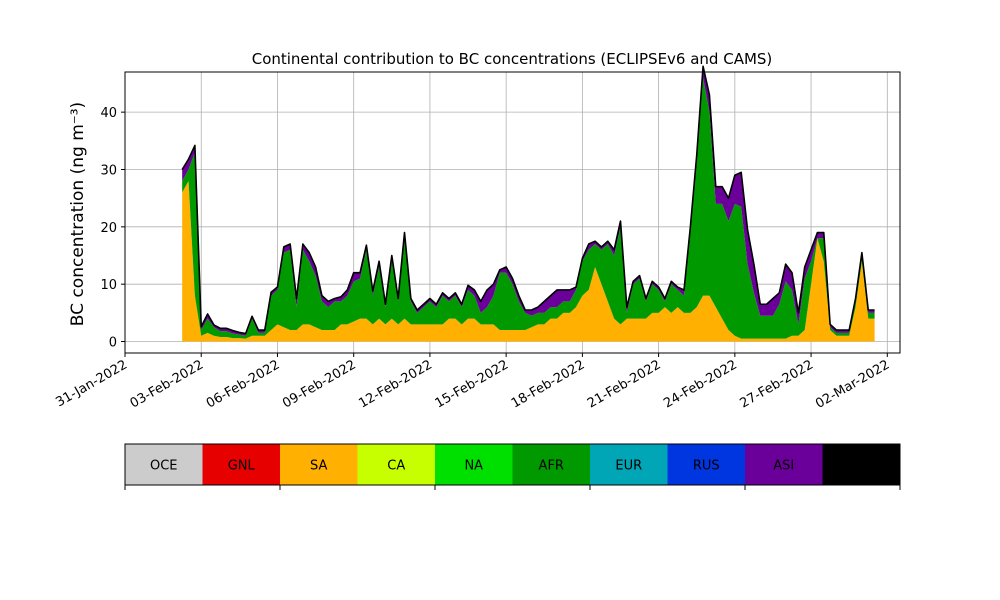 This screenshot has height=600, width=1000. What do you see at coordinates (548, 384) in the screenshot?
I see `x-tick-label: 18-Feb-2022` at bounding box center [548, 384].